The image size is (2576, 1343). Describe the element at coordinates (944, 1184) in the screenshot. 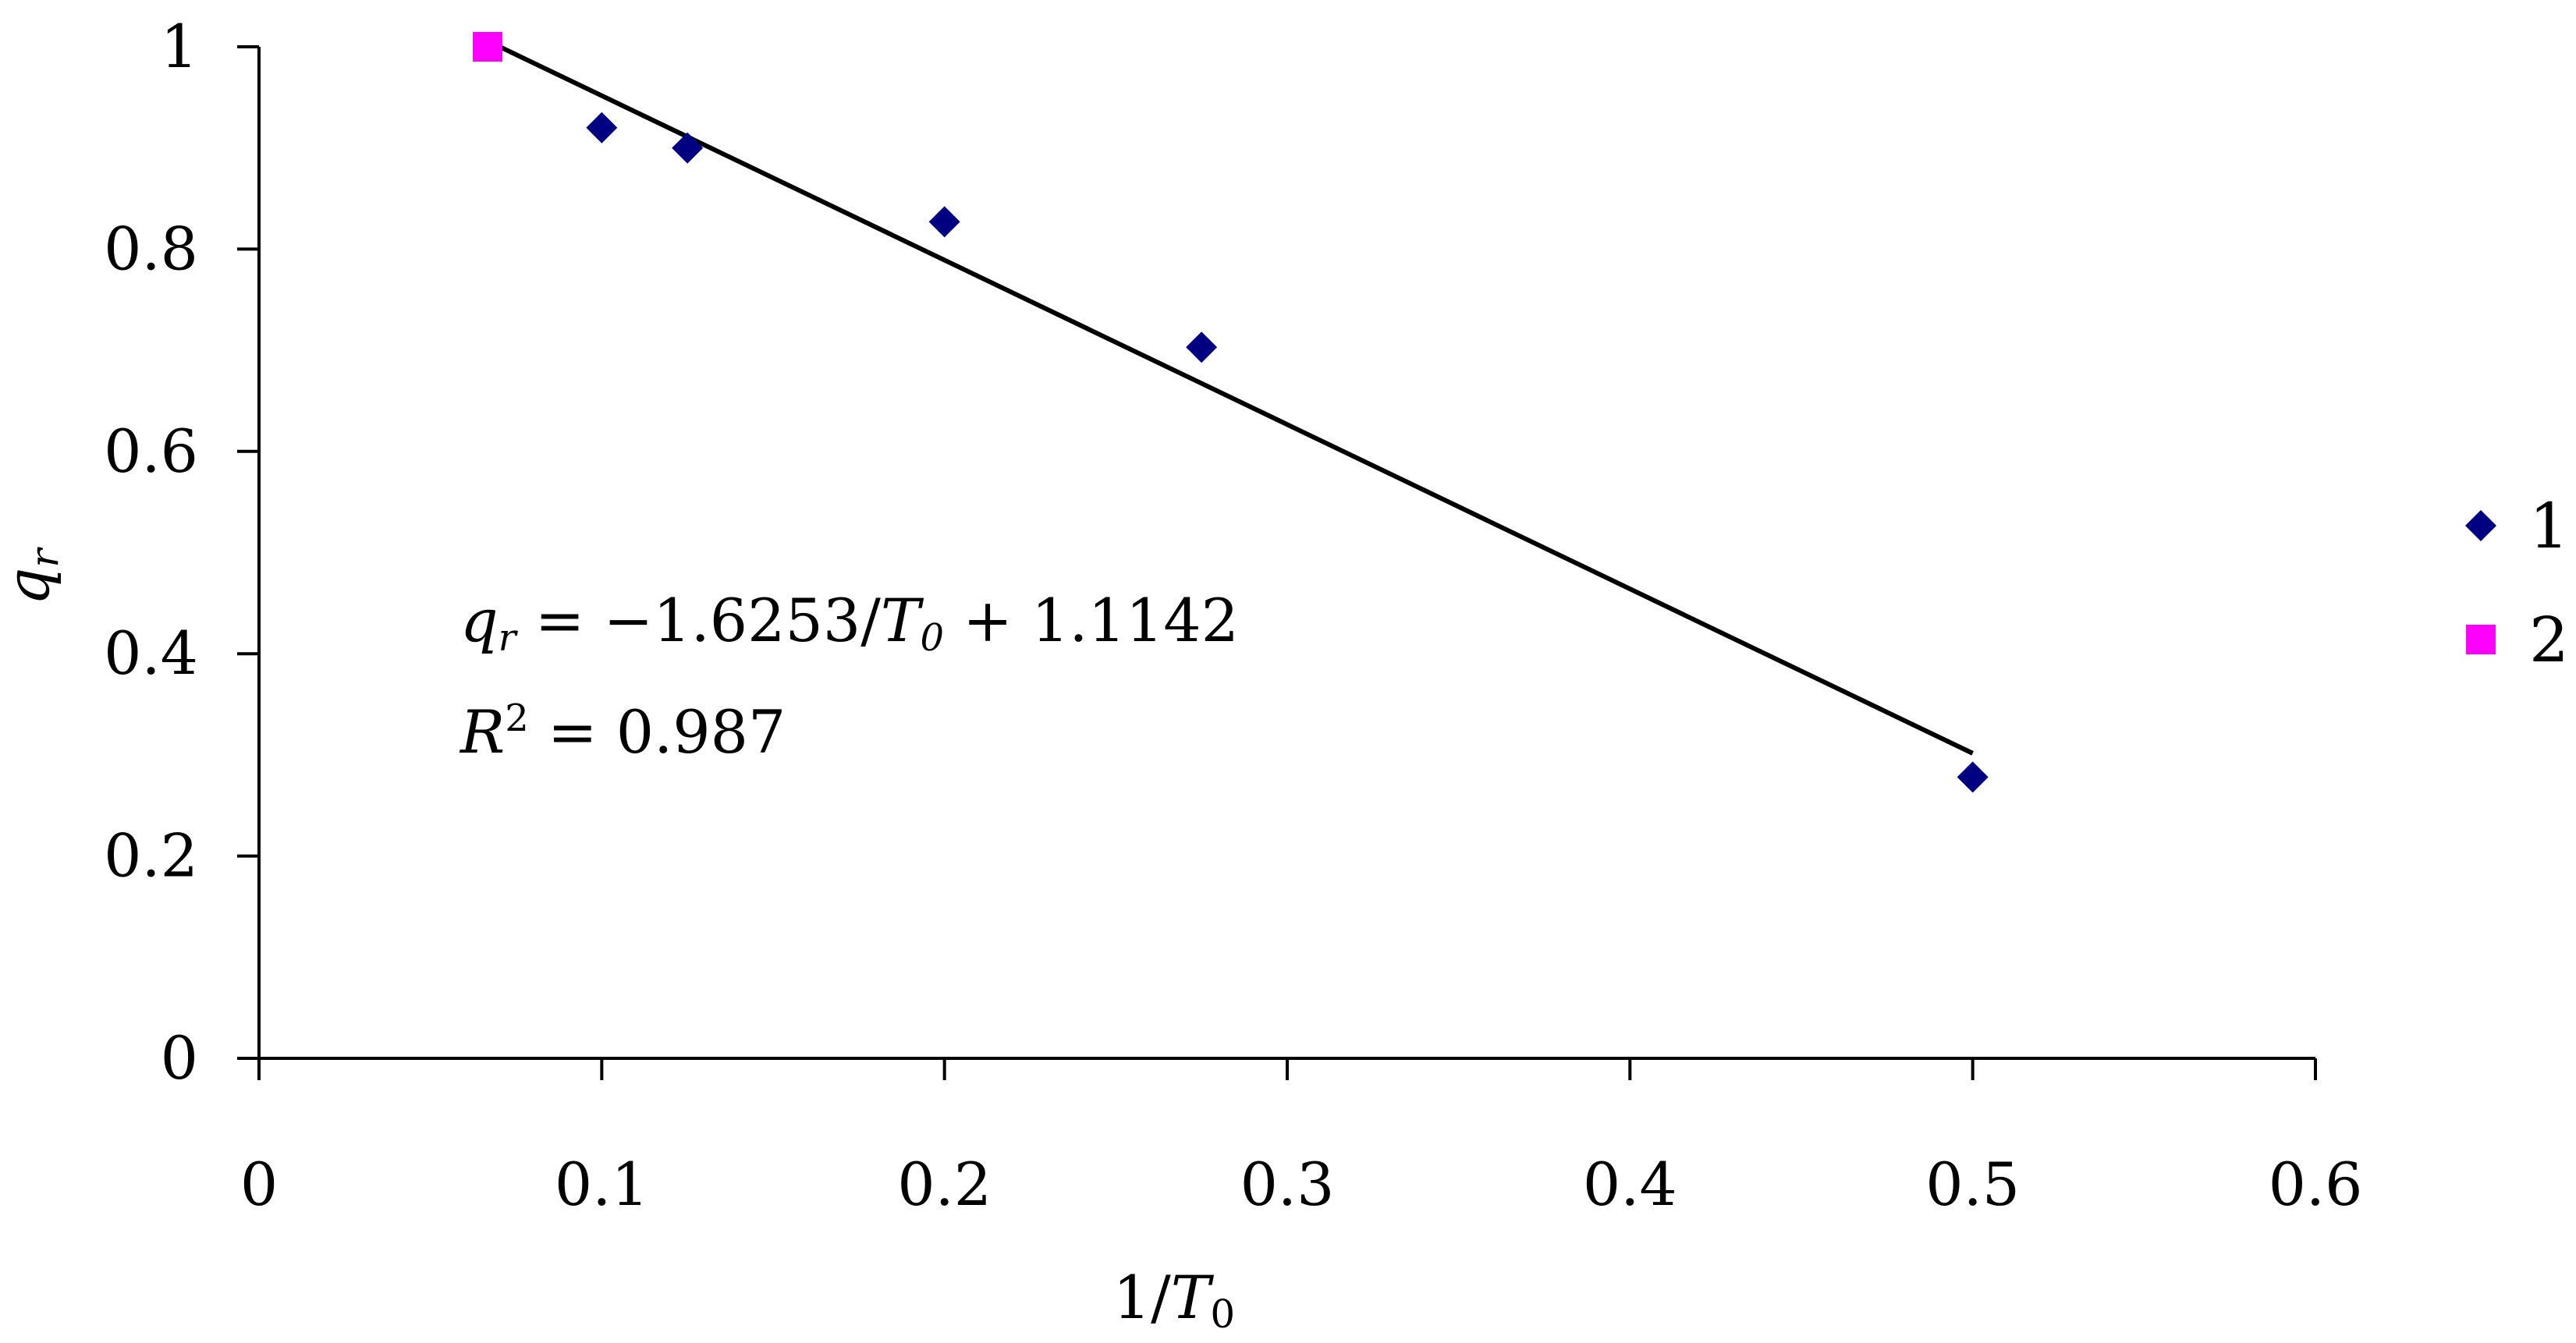

I see `x-tick-label: 0.2` at that location.